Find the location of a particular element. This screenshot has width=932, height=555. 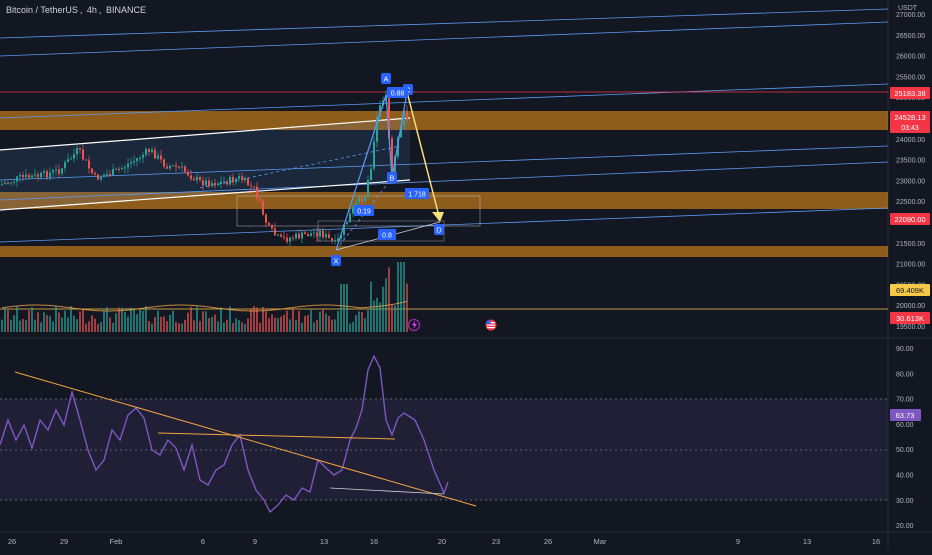

ratio-label-xd: 0.8 is located at coordinates (387, 234).